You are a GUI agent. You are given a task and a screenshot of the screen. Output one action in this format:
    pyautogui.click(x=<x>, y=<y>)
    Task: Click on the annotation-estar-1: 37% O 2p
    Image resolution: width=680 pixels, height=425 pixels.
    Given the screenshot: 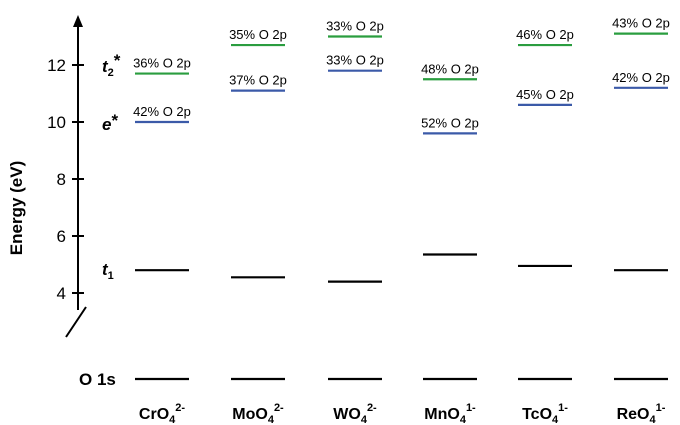 What is the action you would take?
    pyautogui.click(x=258, y=80)
    